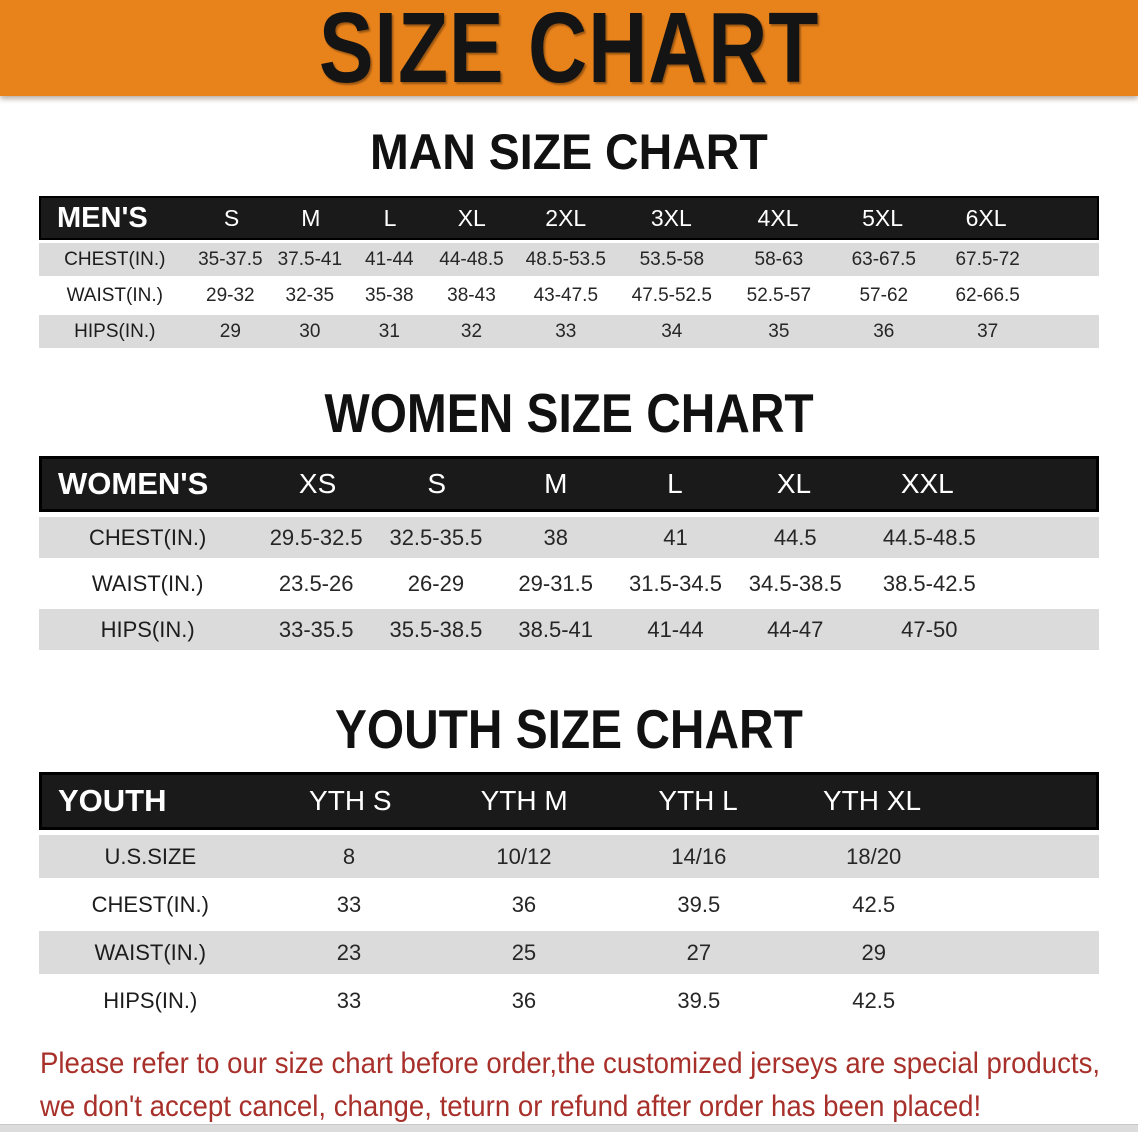  I want to click on table-row: HIPS(IN.) 33 36 39.5 42.5, so click(569, 1000).